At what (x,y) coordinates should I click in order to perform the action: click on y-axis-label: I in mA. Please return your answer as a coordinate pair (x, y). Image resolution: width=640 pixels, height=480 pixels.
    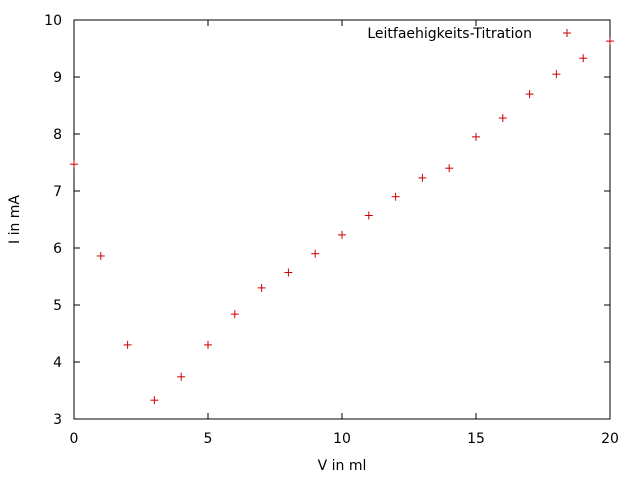
    Looking at the image, I should click on (15, 219).